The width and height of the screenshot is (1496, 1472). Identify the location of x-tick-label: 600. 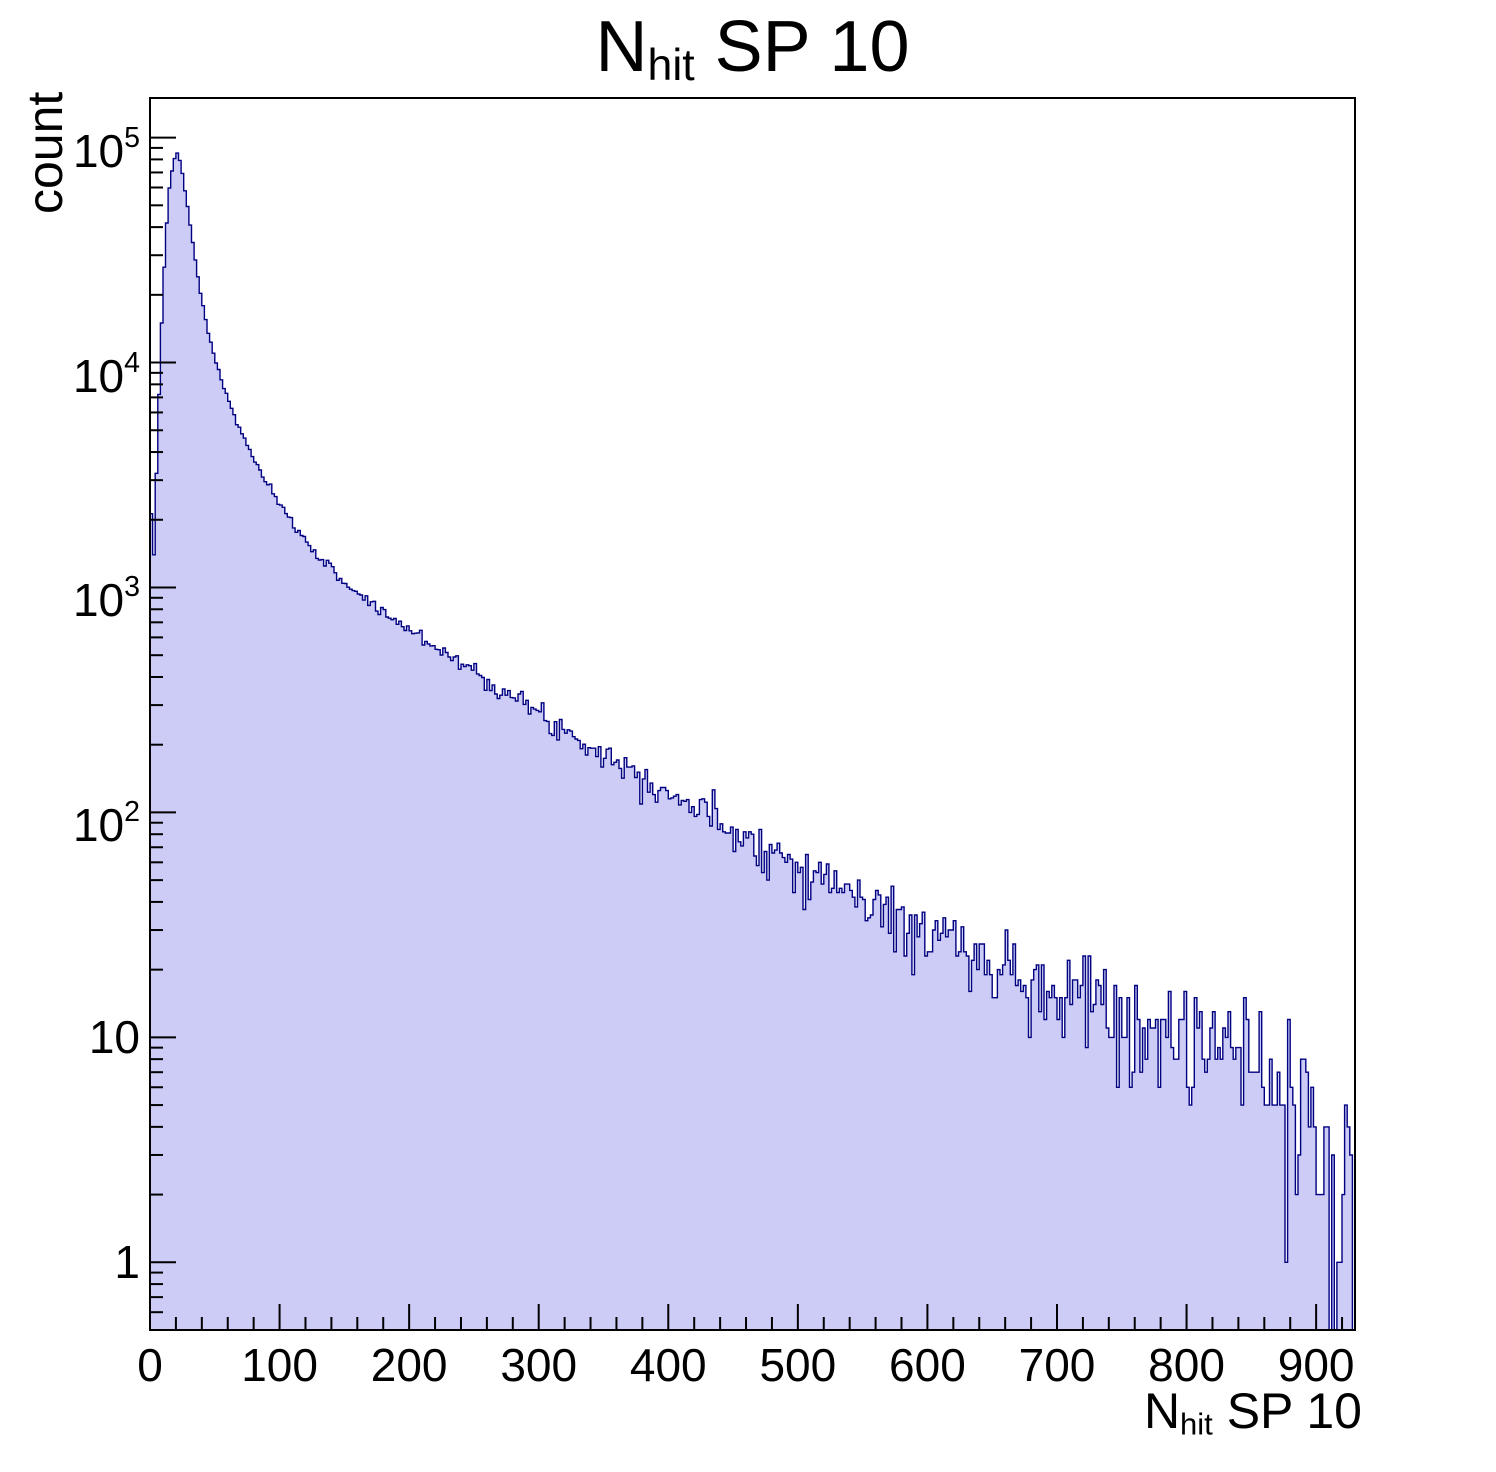
(927, 1365).